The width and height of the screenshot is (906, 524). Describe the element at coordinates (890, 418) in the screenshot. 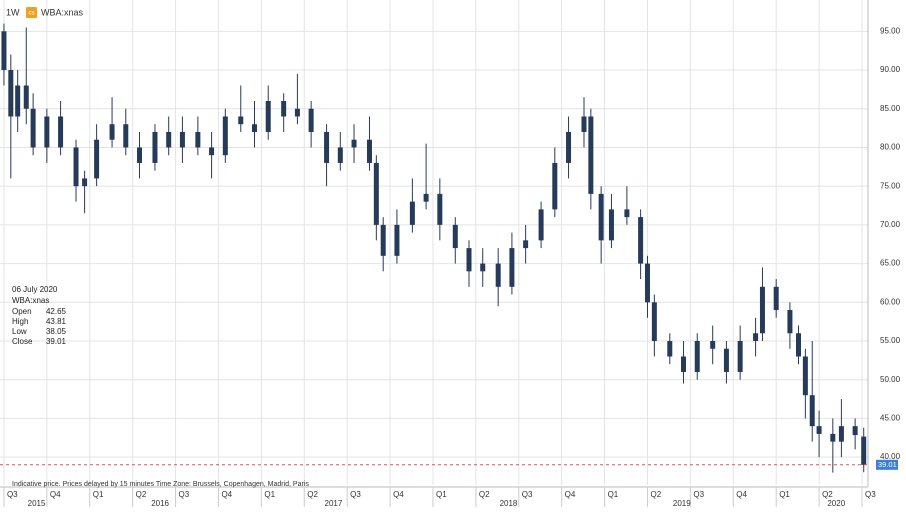

I see `y-tick-label: 45.00` at that location.